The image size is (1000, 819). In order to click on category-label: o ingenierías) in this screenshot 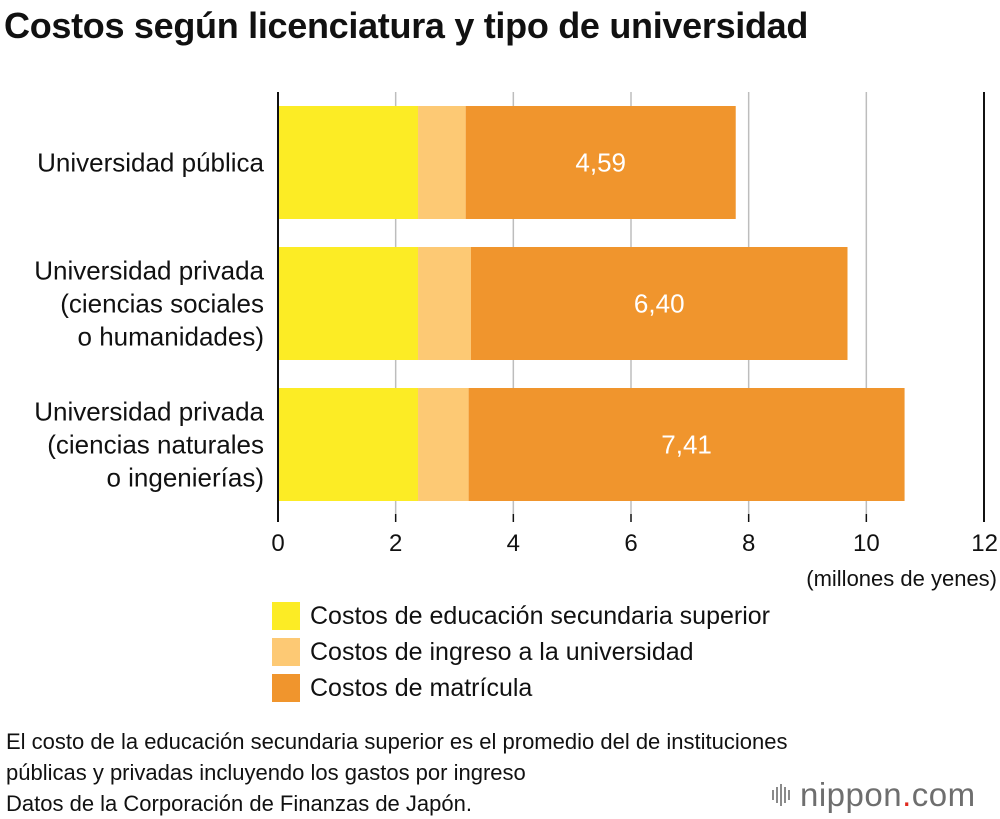, I will do `click(185, 478)`.